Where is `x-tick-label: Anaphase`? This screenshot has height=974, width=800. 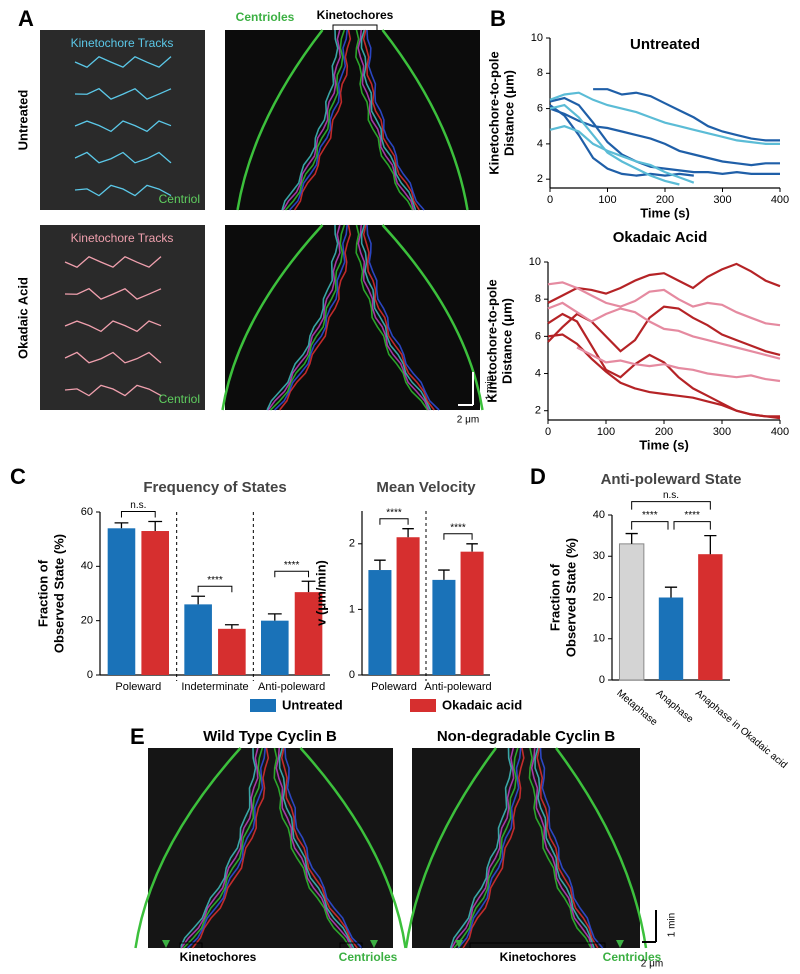 x-tick-label: Anaphase is located at coordinates (675, 707).